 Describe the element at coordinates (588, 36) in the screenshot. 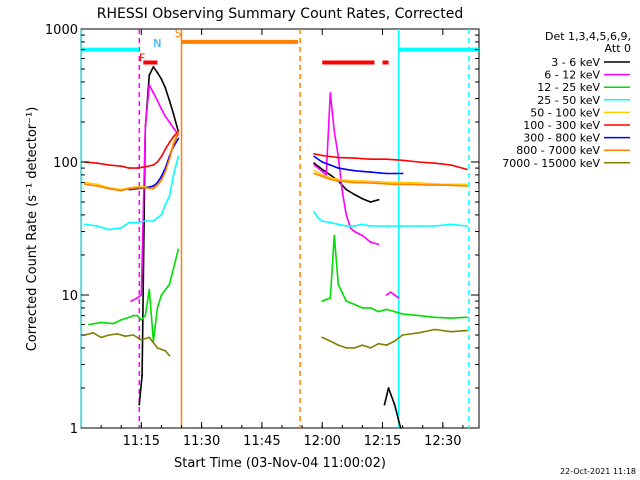

I see `legend-header-0: Det 1,3,4,5,6,9,` at that location.